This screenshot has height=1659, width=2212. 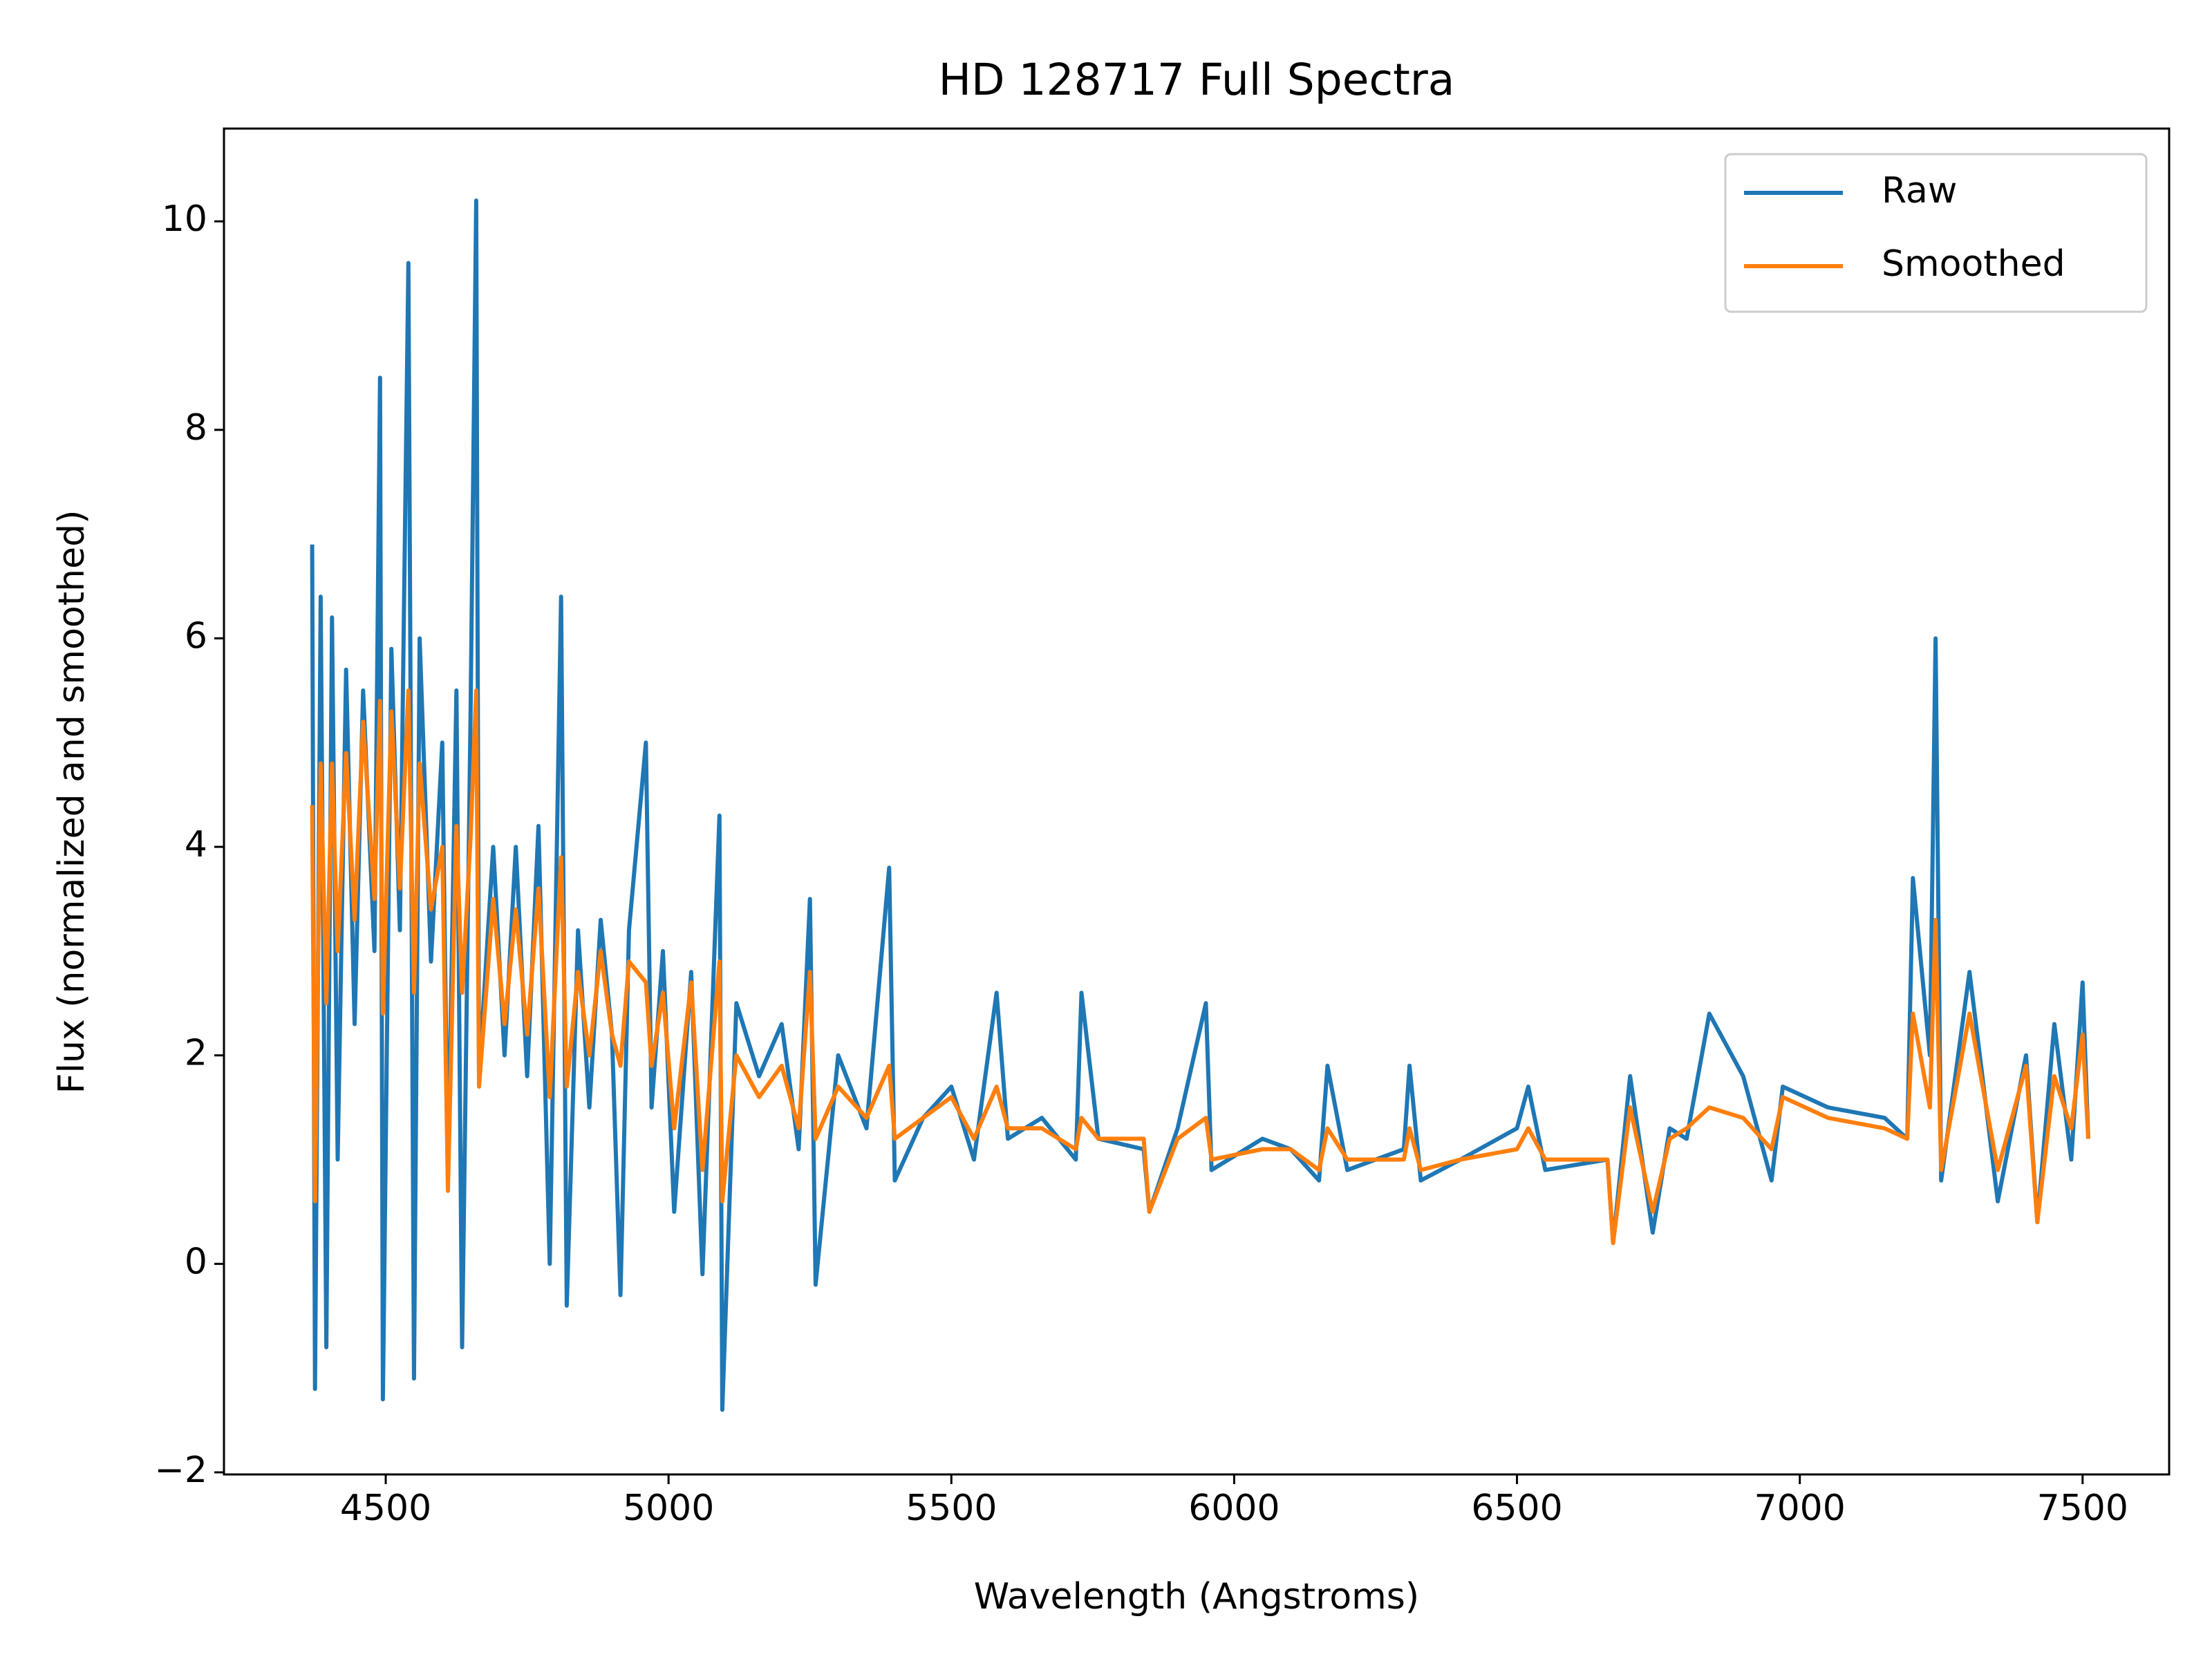 What do you see at coordinates (668, 1508) in the screenshot?
I see `x-tick-label: 5000` at bounding box center [668, 1508].